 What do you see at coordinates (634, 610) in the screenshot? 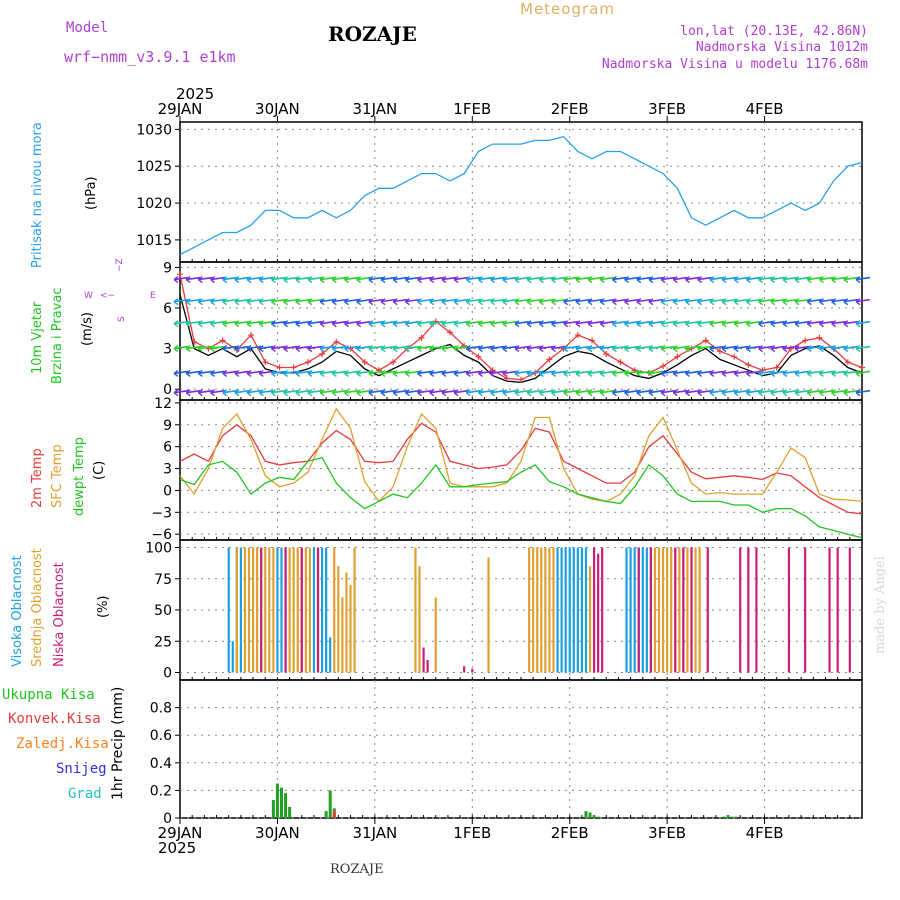
I see `bar-visoka-oblacnost` at bounding box center [634, 610].